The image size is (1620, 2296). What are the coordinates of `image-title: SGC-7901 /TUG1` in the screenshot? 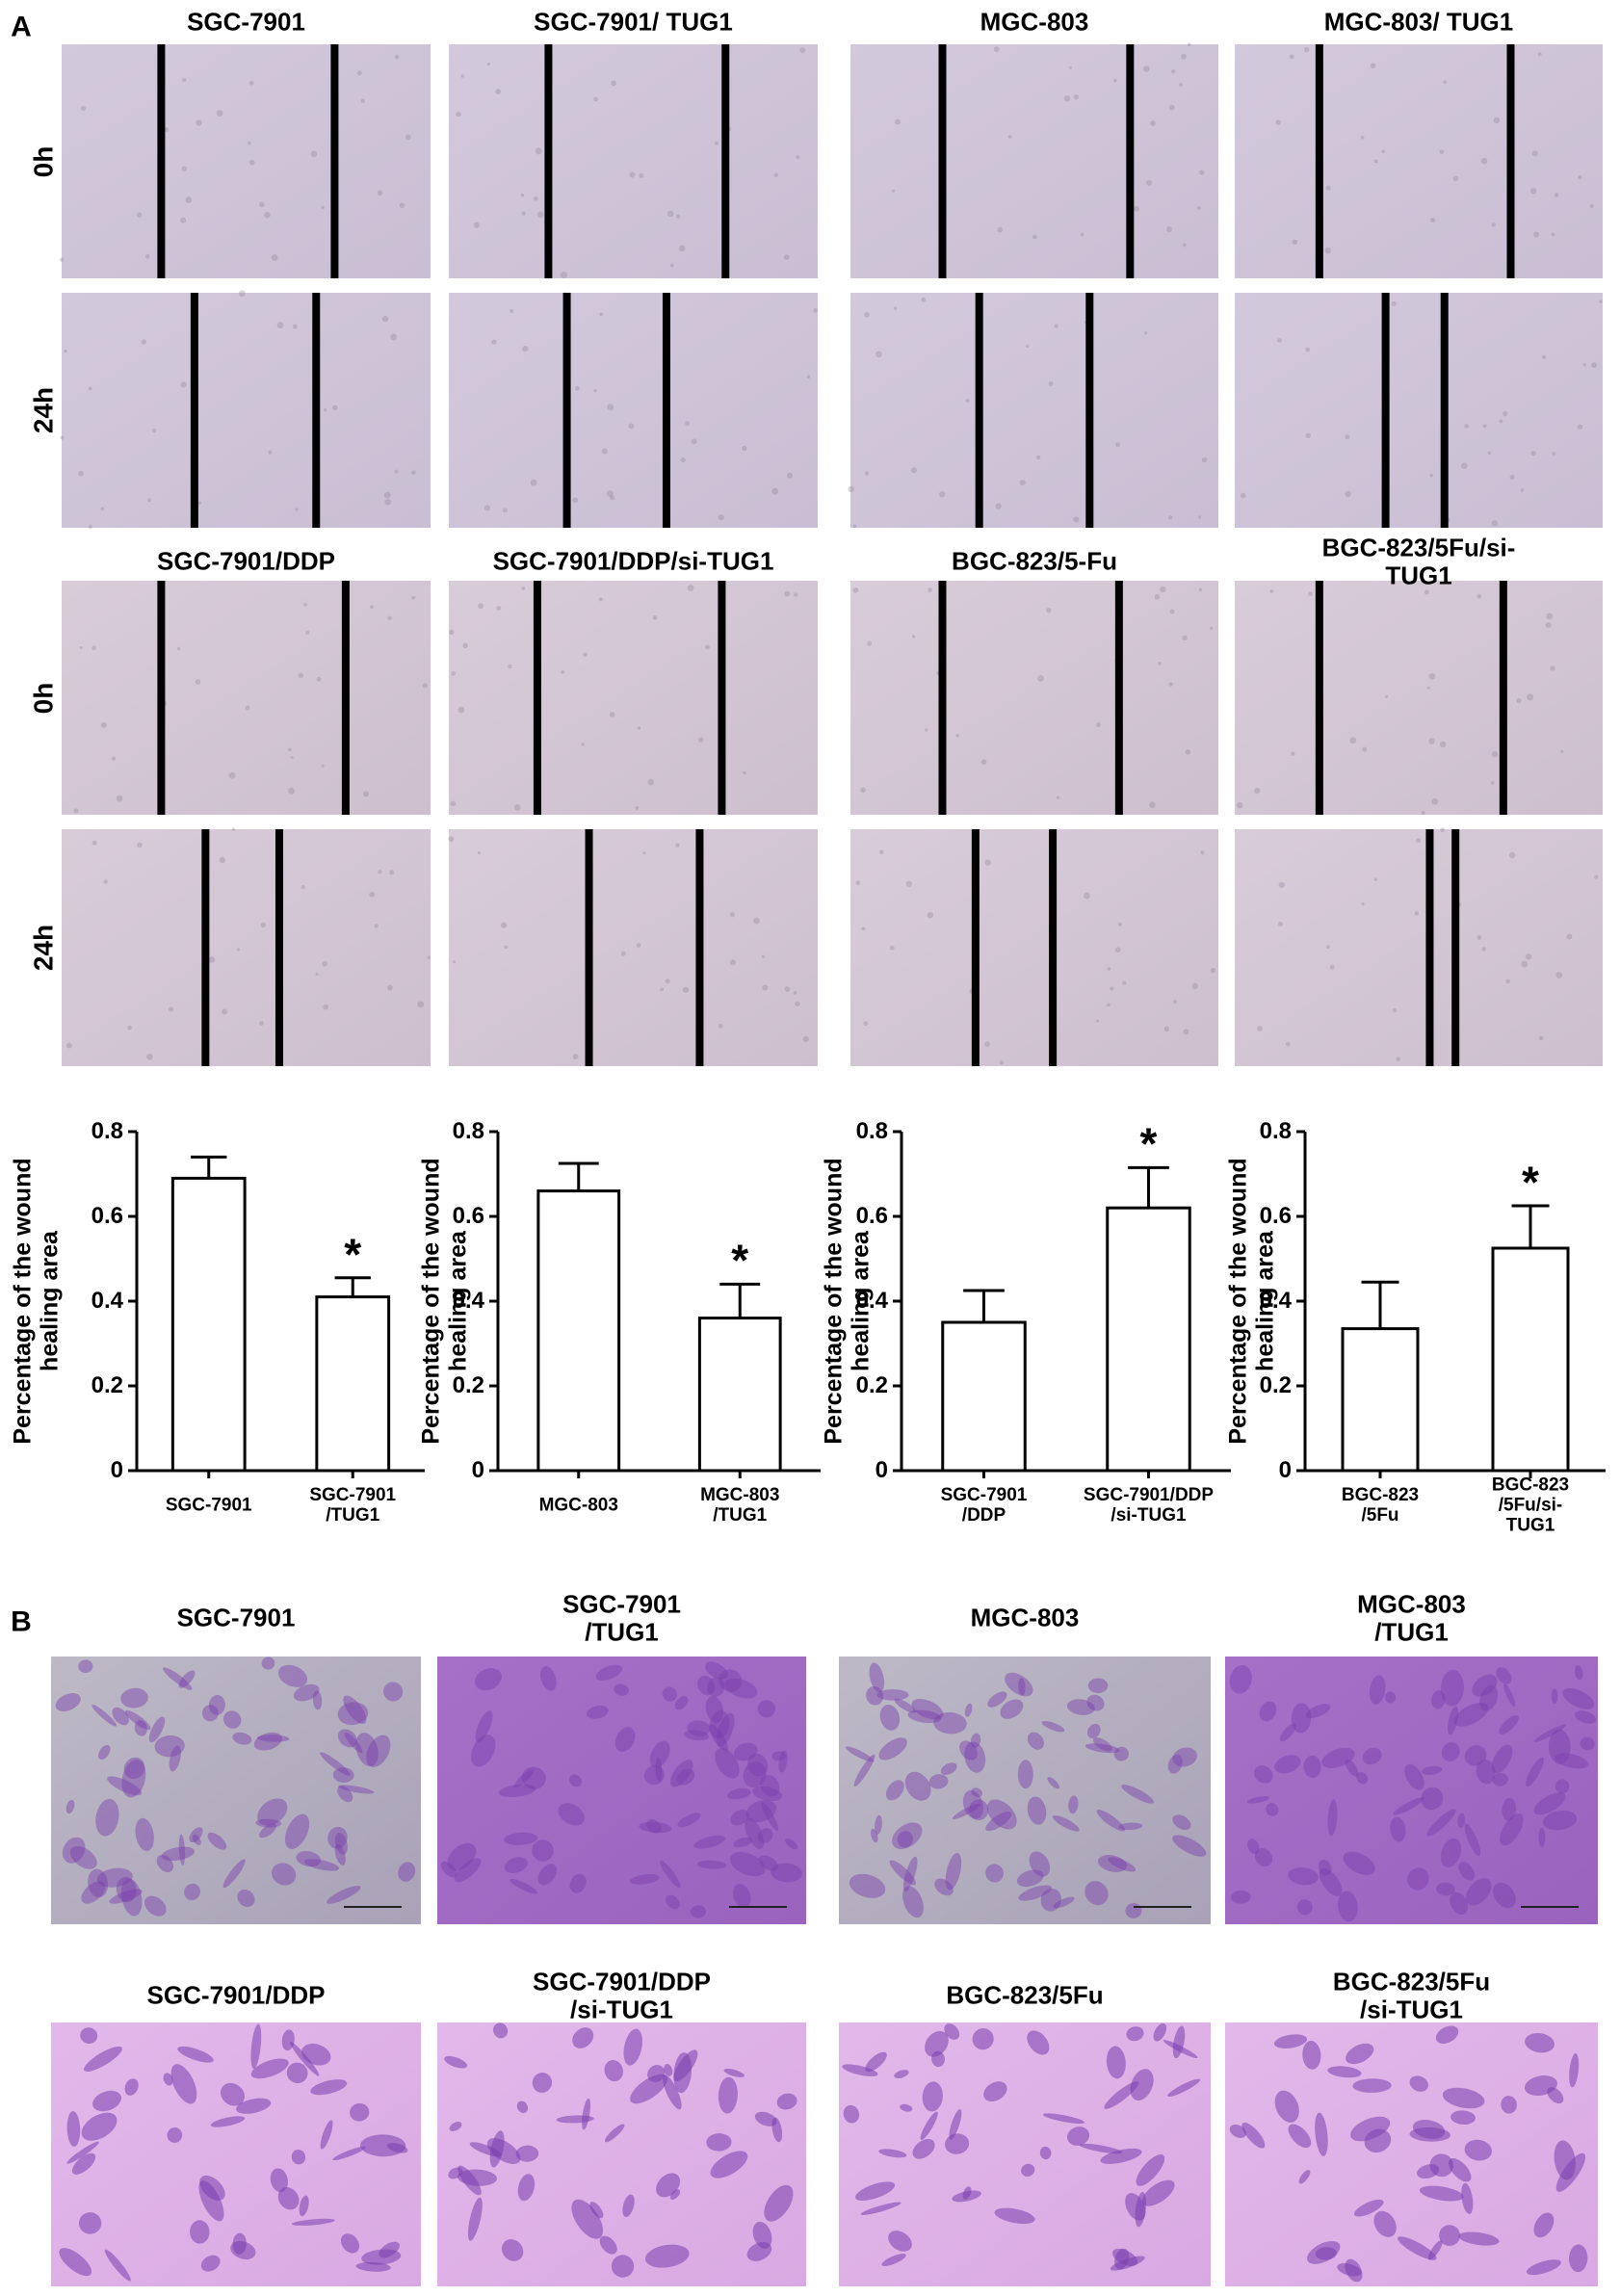 It's located at (621, 1617).